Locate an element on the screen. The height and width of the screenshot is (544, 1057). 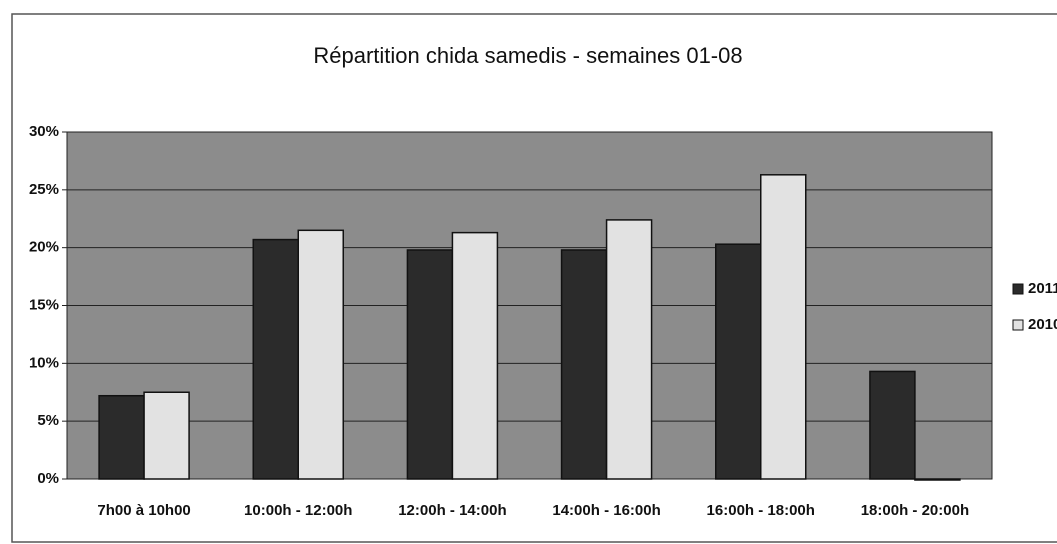
y-tick-label: 5% is located at coordinates (48, 420).